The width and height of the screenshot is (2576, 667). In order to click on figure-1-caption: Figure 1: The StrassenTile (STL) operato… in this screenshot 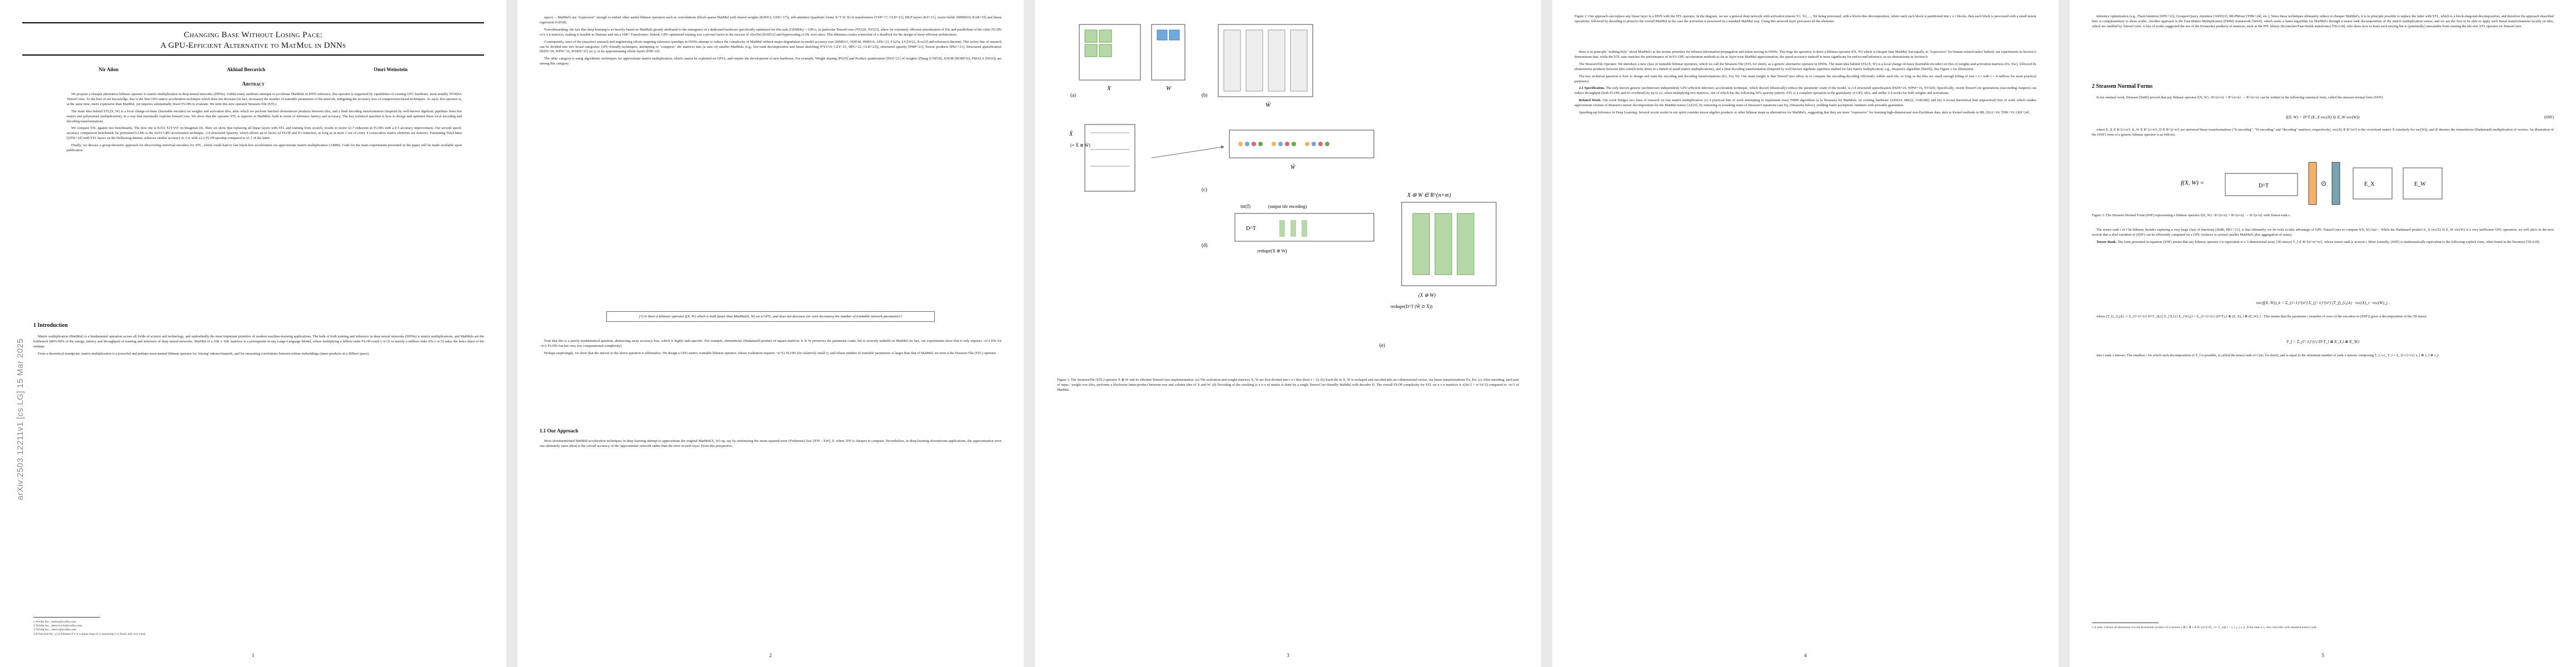, I will do `click(1288, 385)`.